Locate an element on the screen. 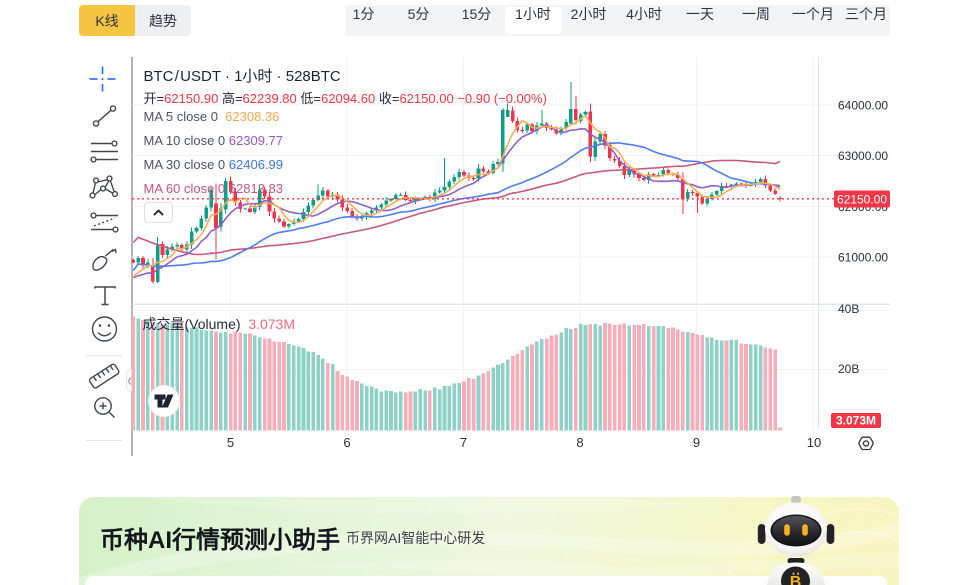 The image size is (954, 585). svg-text: 8 is located at coordinates (579, 442).